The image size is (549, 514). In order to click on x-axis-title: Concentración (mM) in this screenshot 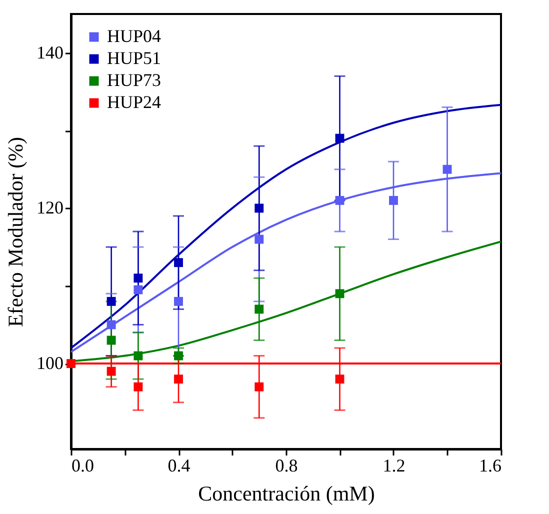, I will do `click(286, 494)`.